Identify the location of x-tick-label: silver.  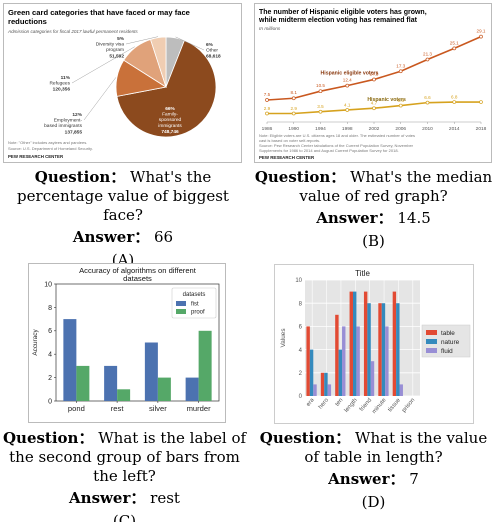
(158, 408).